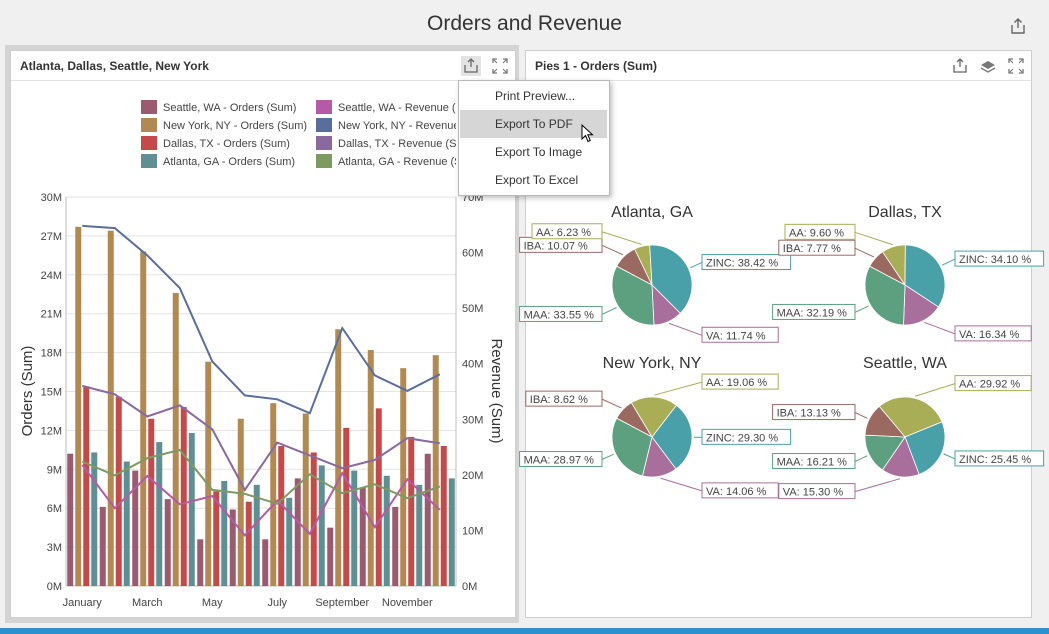 This screenshot has width=1049, height=634. Describe the element at coordinates (596, 66) in the screenshot. I see `panel-title: Pies 1 - Orders (Sum)` at that location.